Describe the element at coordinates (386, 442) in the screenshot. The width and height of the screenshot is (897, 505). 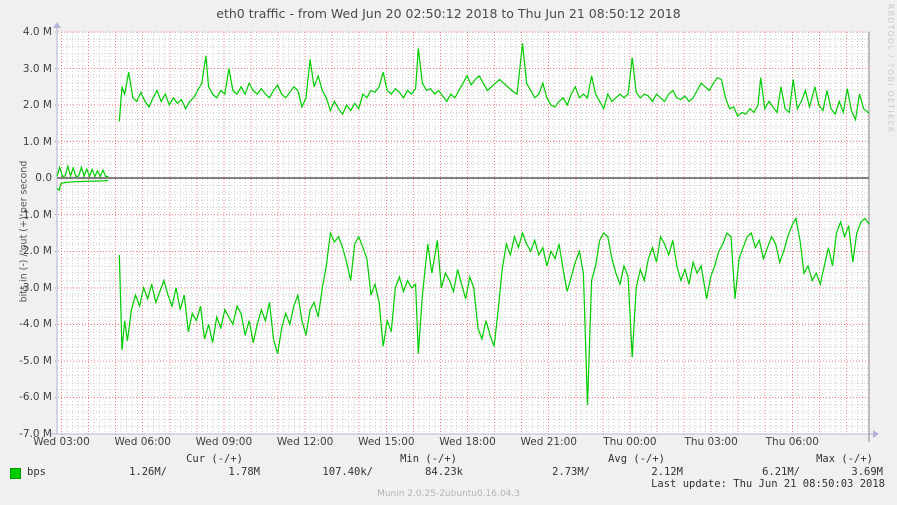
I see `x-tick-label: Wed 15:00` at that location.